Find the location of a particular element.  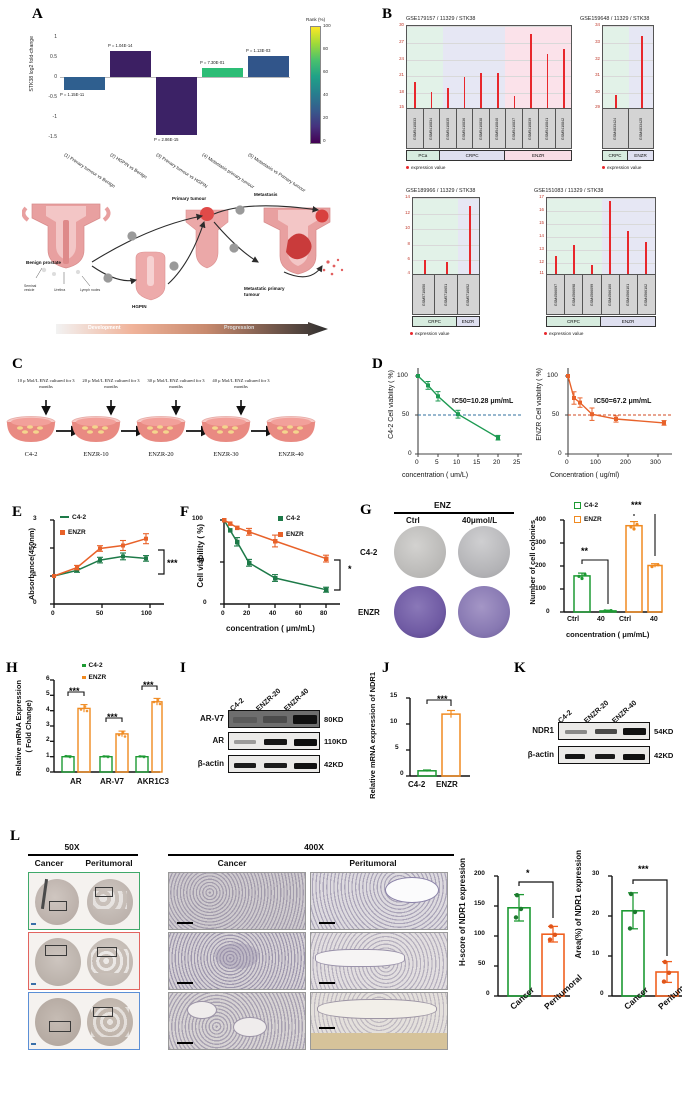

panel-j-letter: J is located at coordinates (386, 668).